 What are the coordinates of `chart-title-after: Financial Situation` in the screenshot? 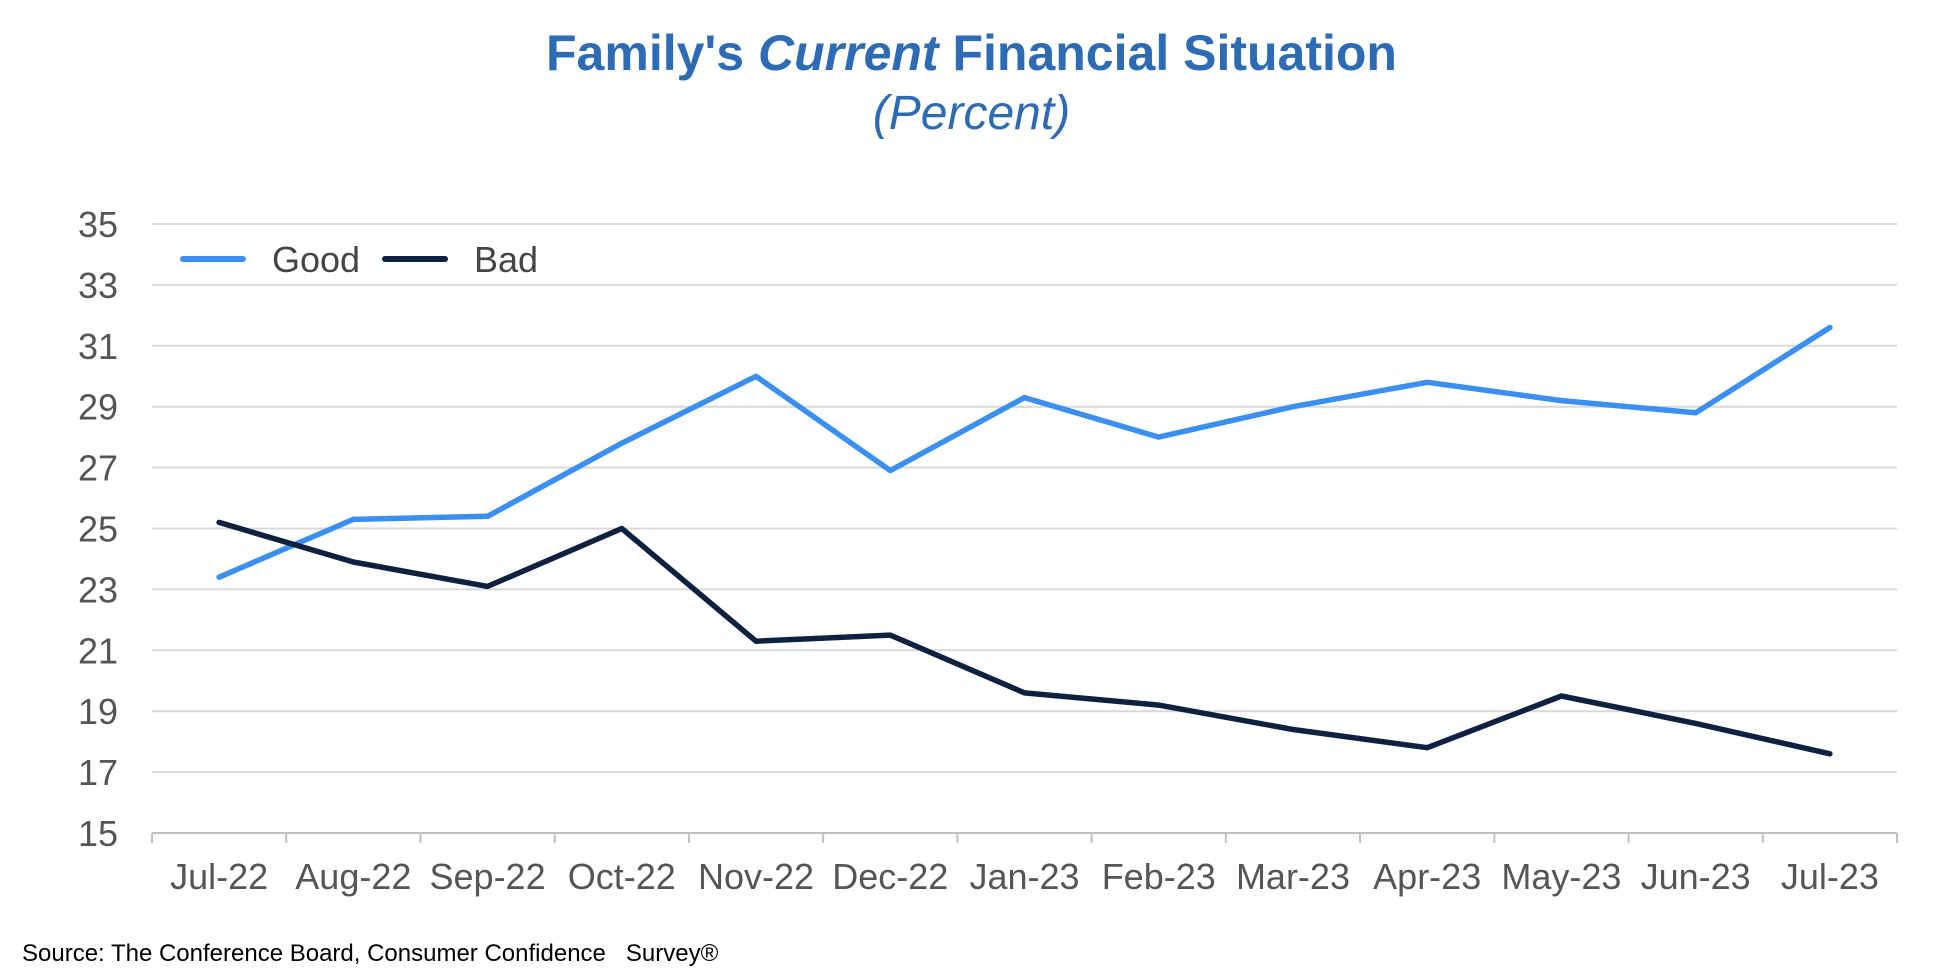 It's located at (1167, 53).